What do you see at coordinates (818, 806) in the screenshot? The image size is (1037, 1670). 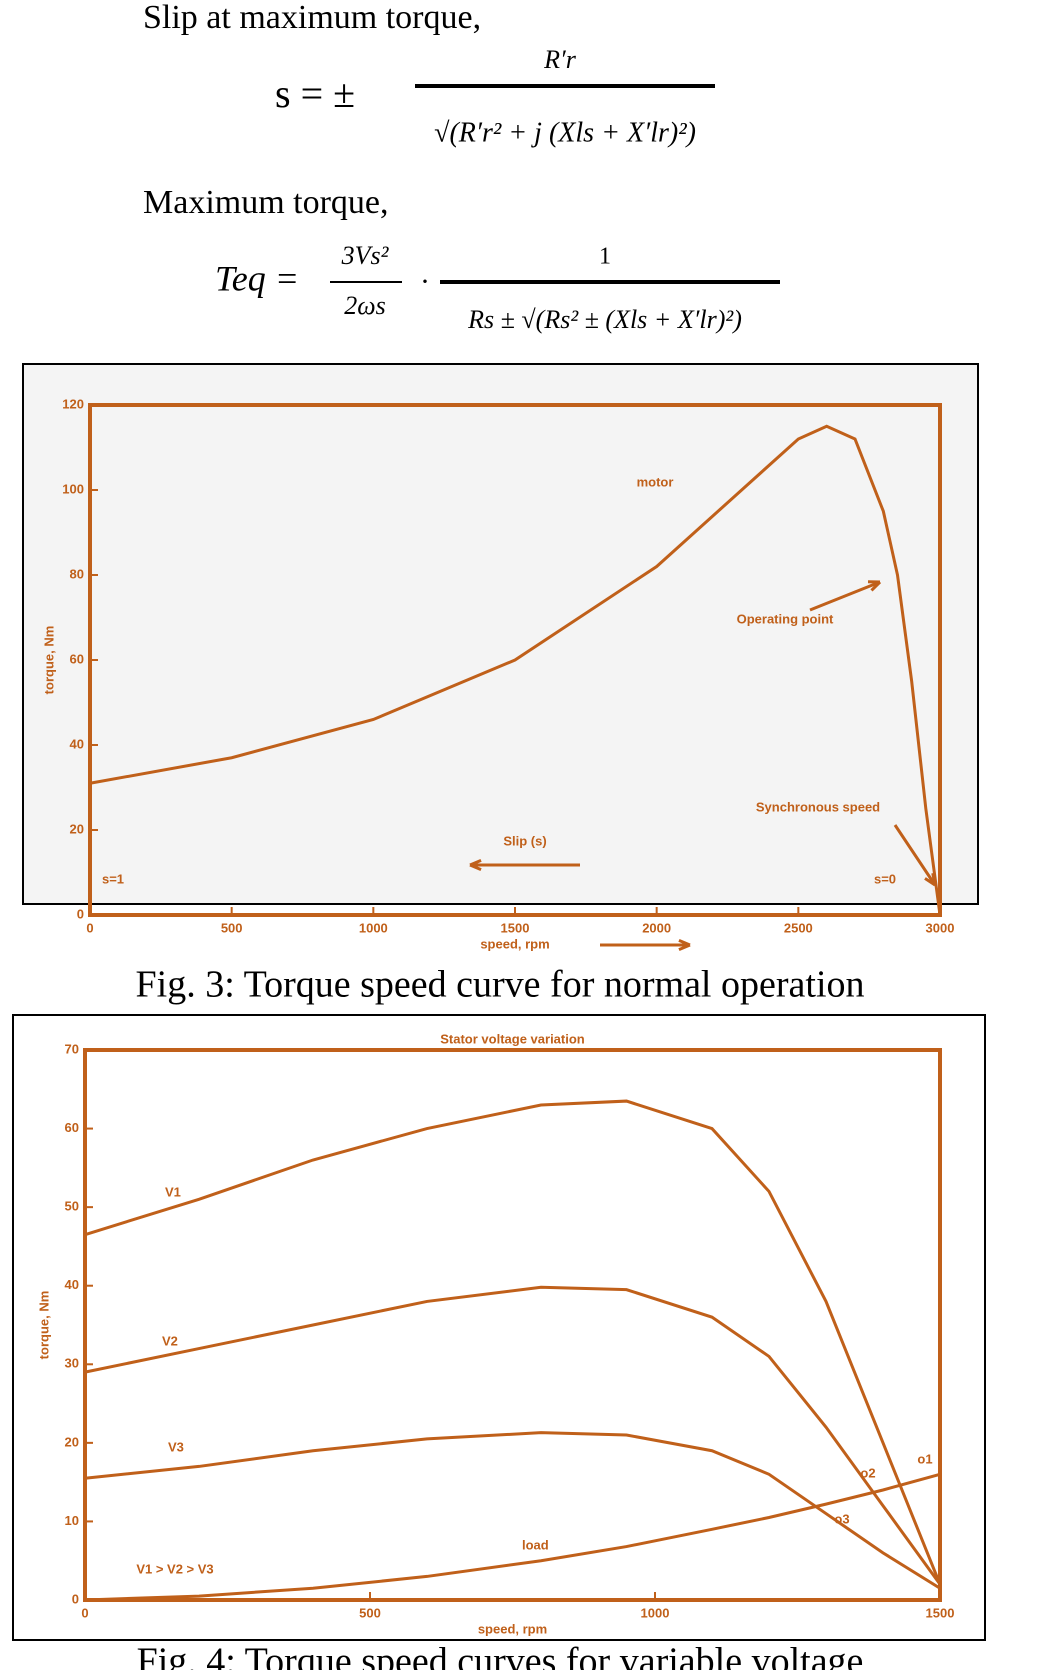 I see `annotation: Synchronous speed` at bounding box center [818, 806].